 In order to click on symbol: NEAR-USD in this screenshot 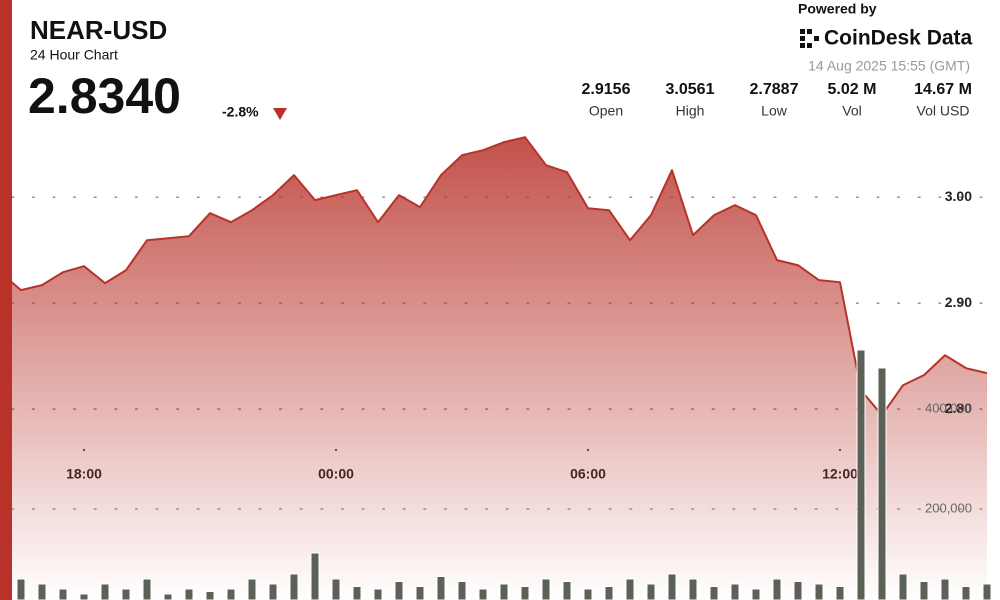, I will do `click(98, 30)`.